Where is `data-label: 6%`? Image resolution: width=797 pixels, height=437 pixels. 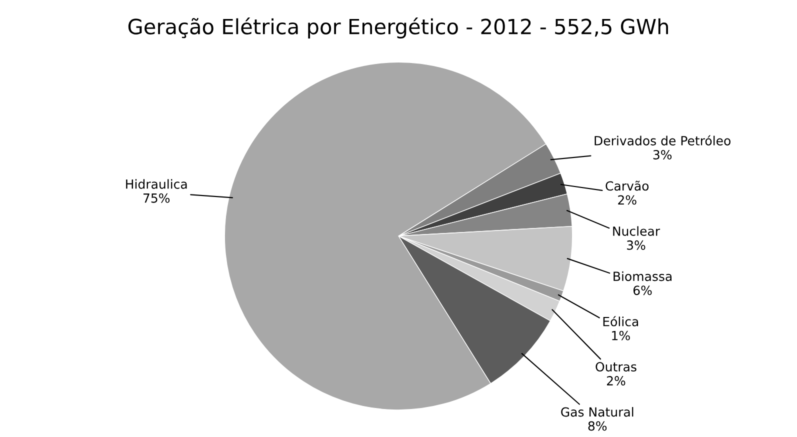 data-label: 6% is located at coordinates (642, 291).